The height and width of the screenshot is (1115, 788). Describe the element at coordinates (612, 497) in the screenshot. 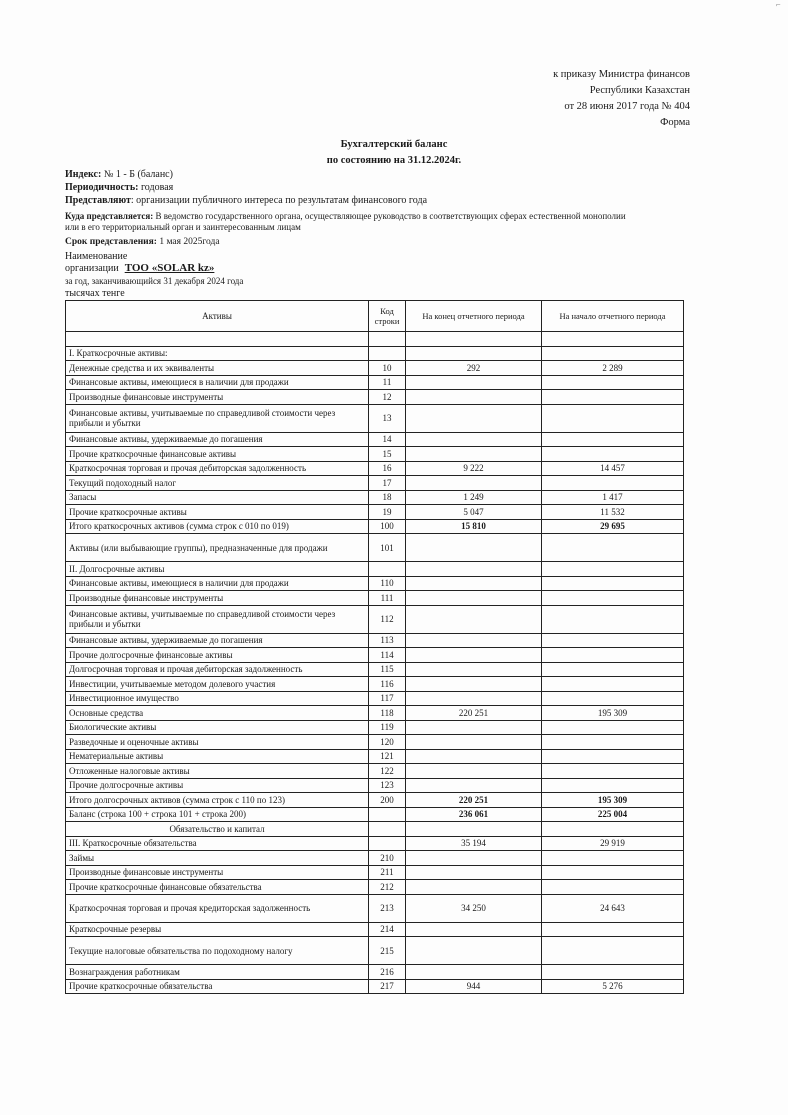

I see `row-start-value: 1 417` at that location.